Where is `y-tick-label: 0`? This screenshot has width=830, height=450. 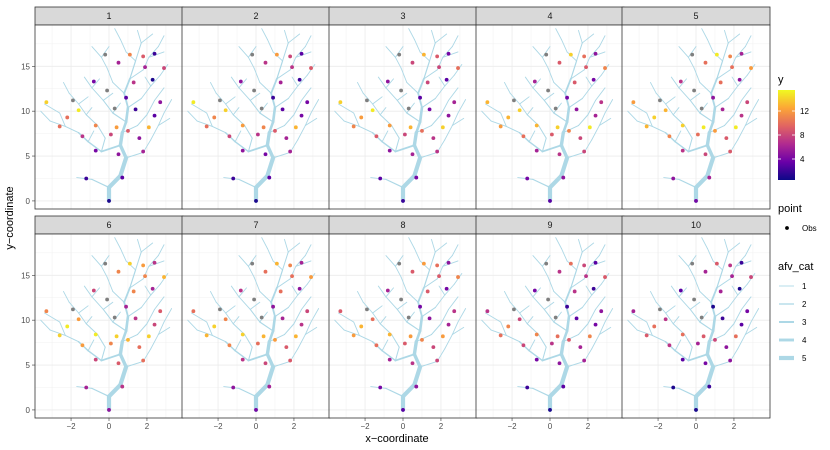
y-tick-label: 0 is located at coordinates (28, 201).